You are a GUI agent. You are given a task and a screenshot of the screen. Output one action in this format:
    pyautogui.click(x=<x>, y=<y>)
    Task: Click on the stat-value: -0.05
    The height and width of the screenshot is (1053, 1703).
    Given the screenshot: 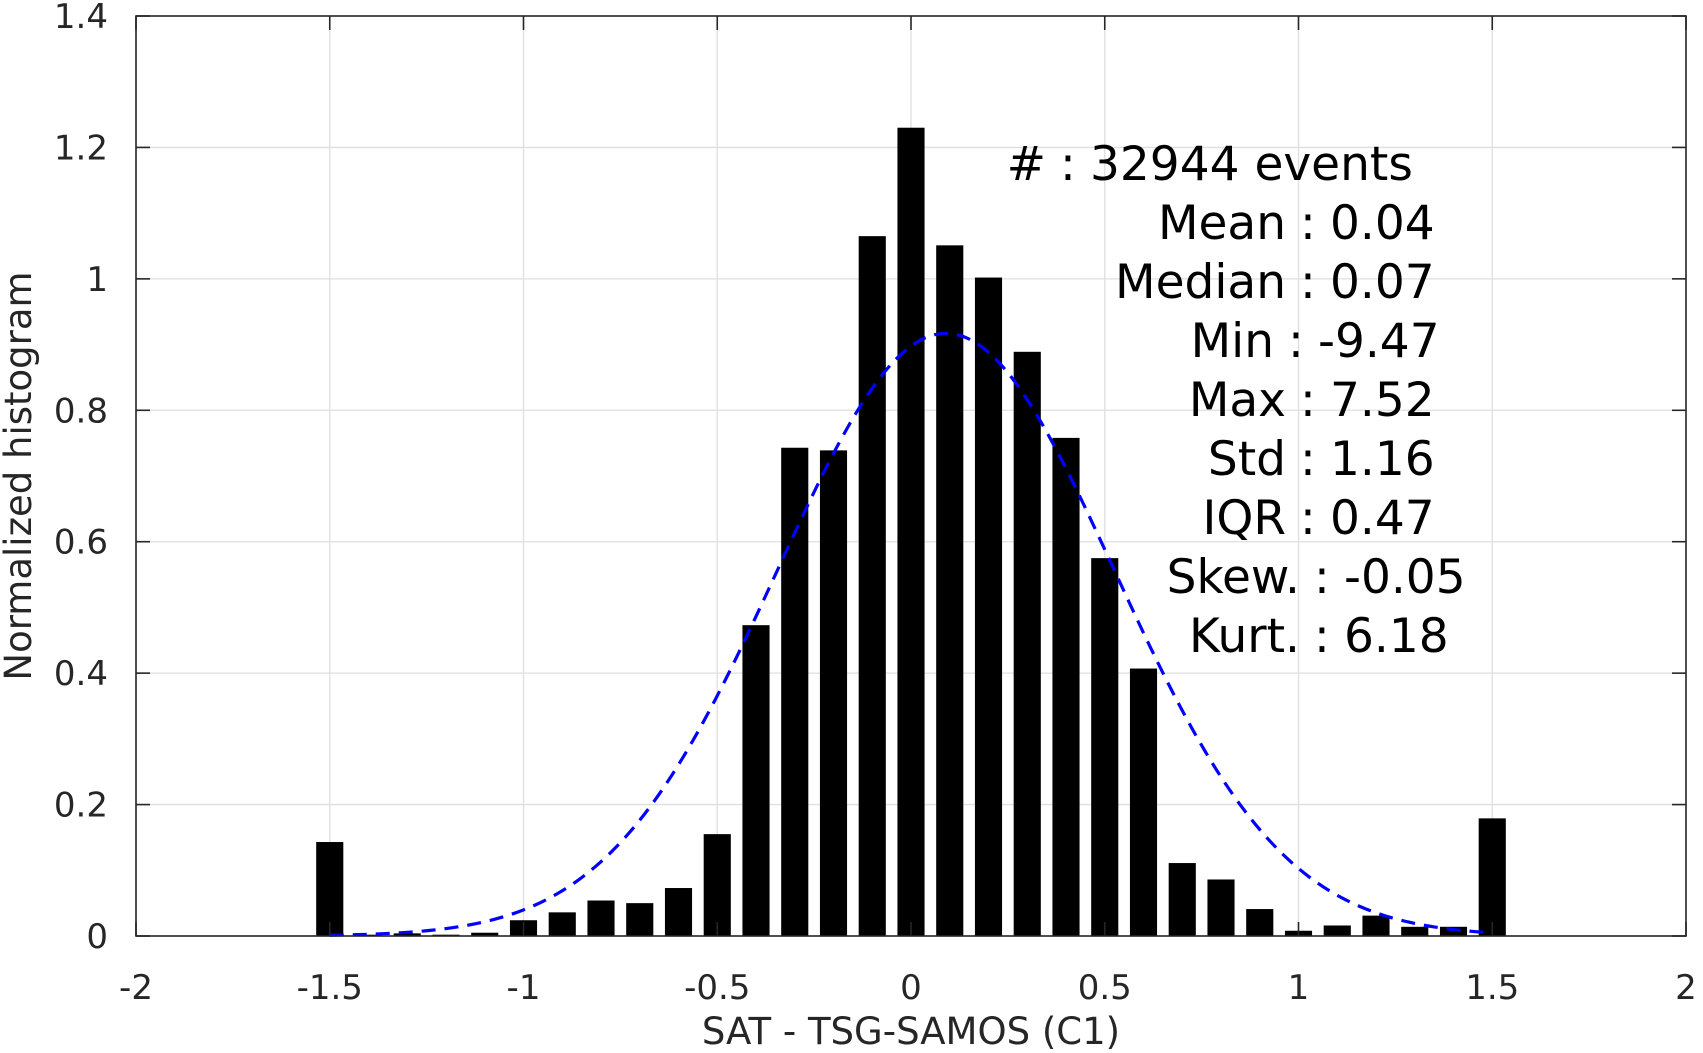 What is the action you would take?
    pyautogui.click(x=1405, y=577)
    